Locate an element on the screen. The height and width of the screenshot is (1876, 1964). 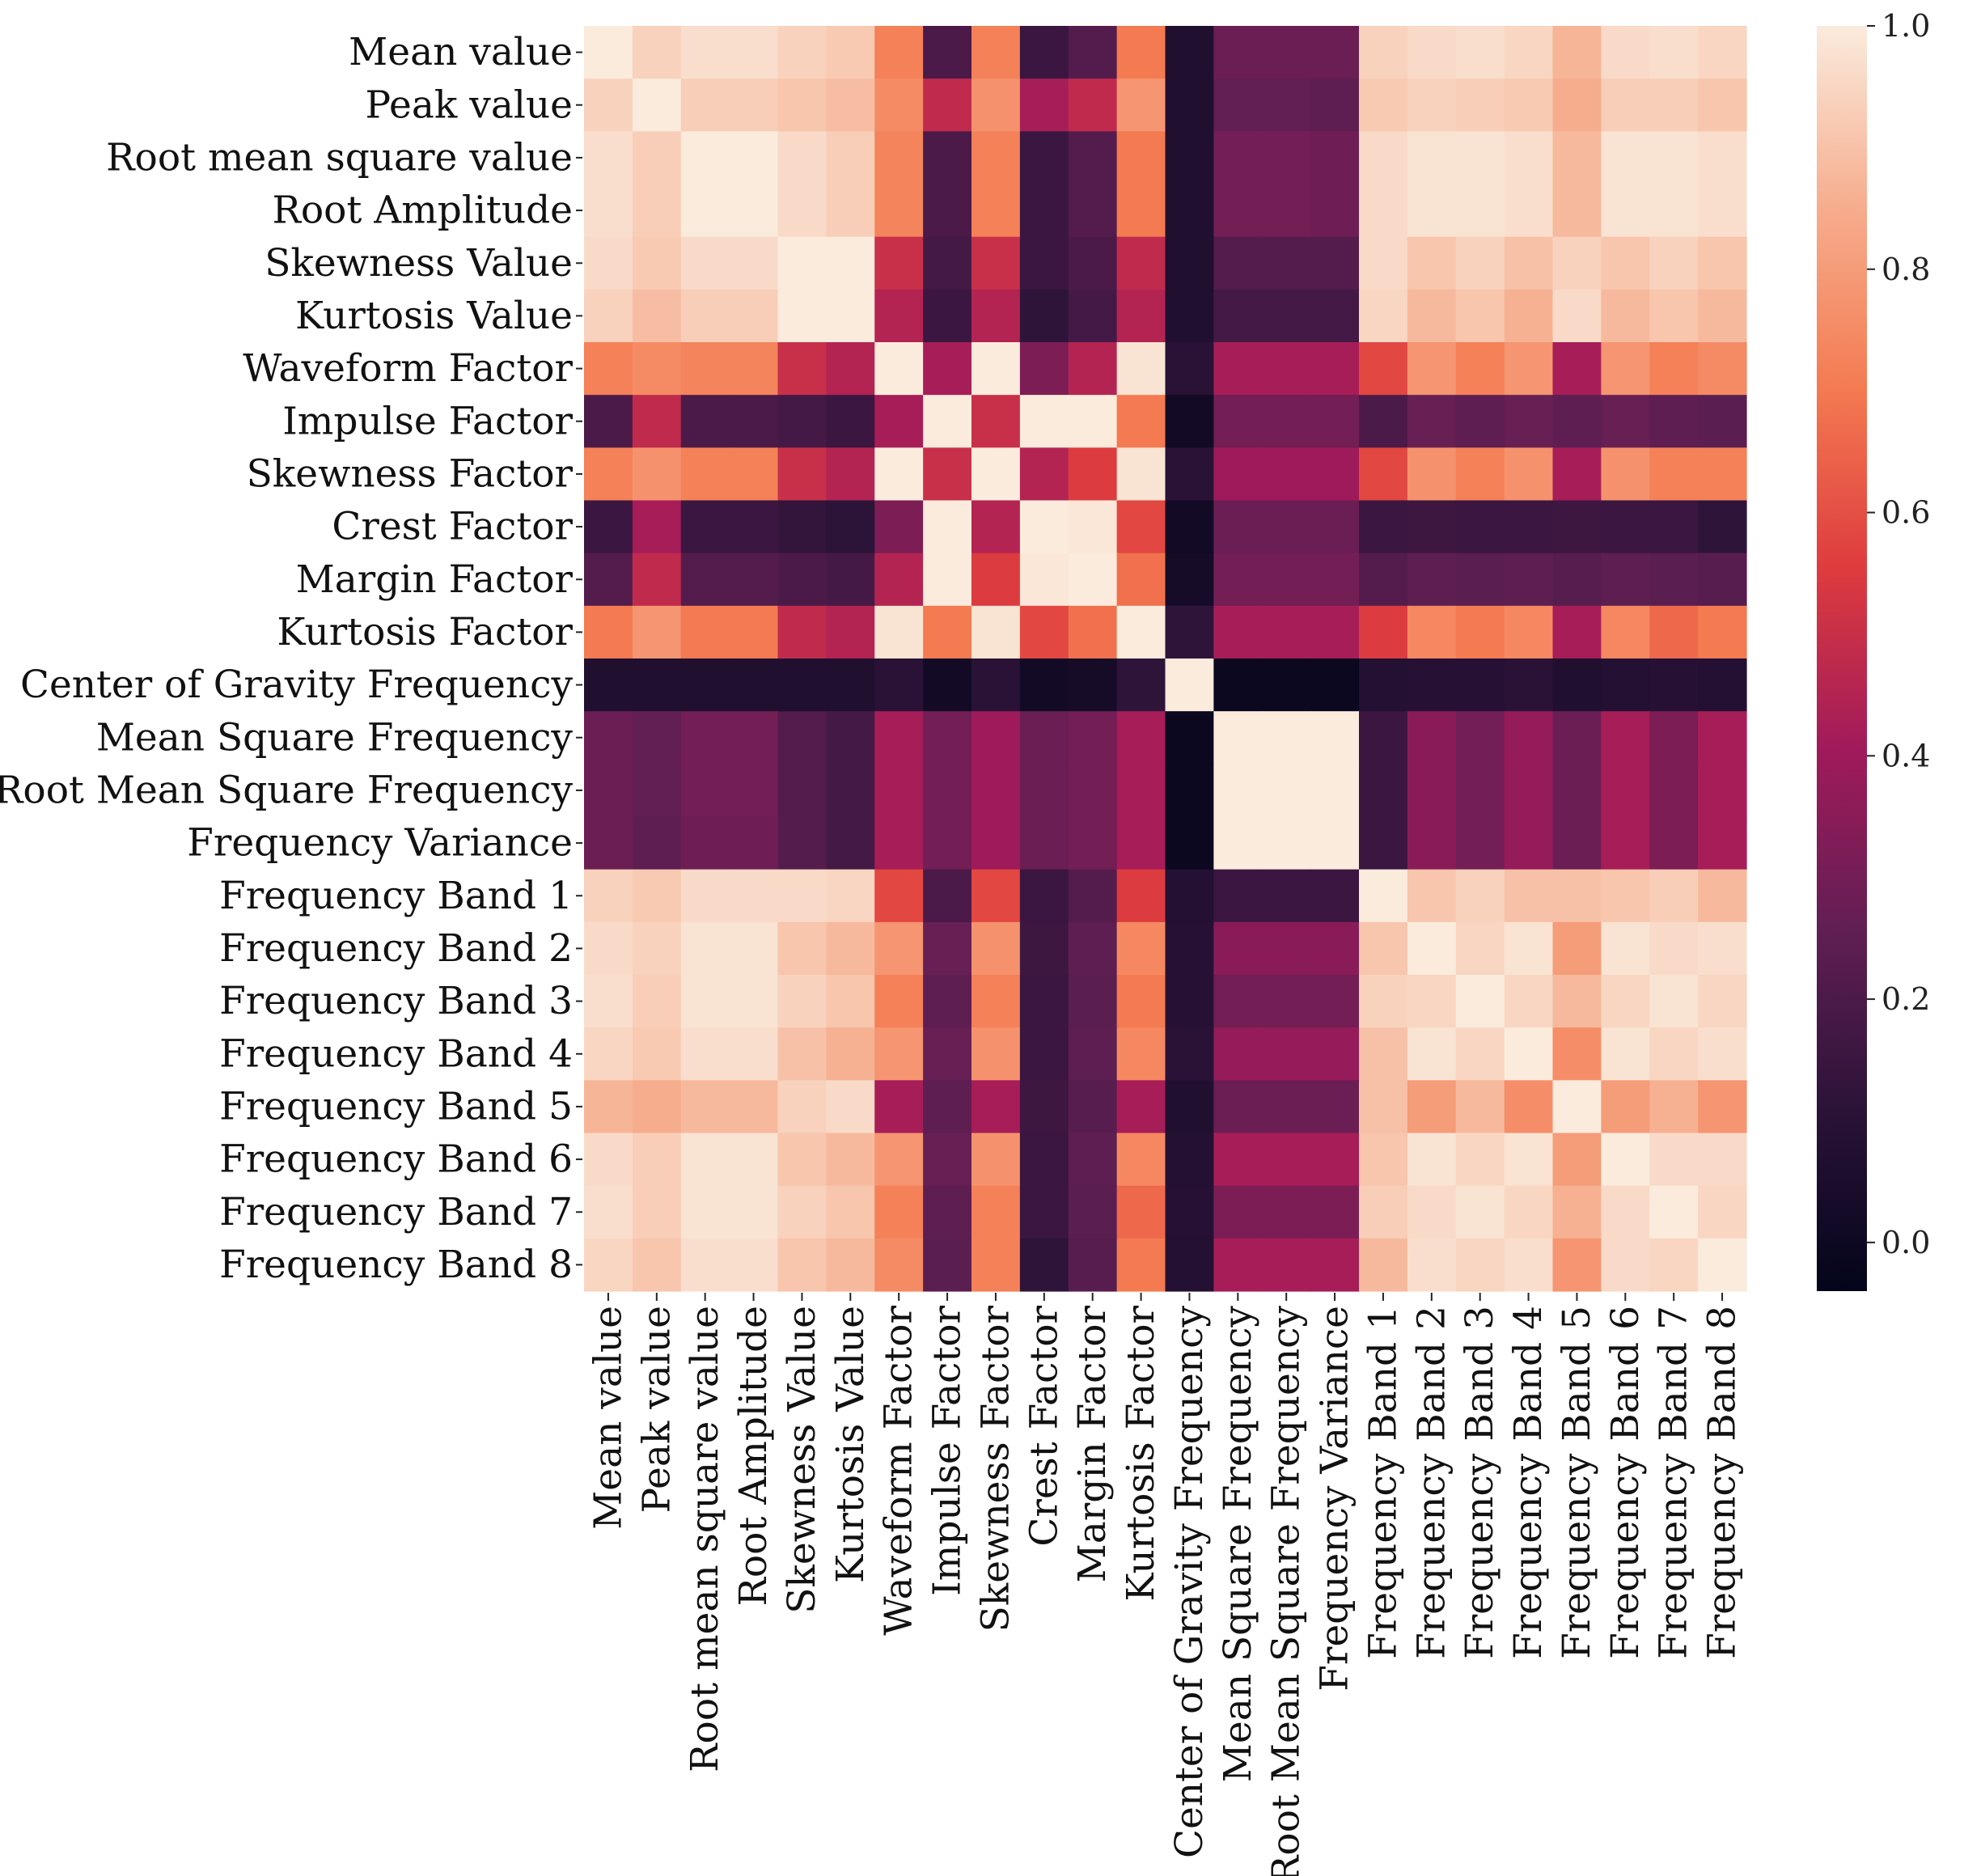
heatmap-cell-r8-c20 is located at coordinates (1577, 474).